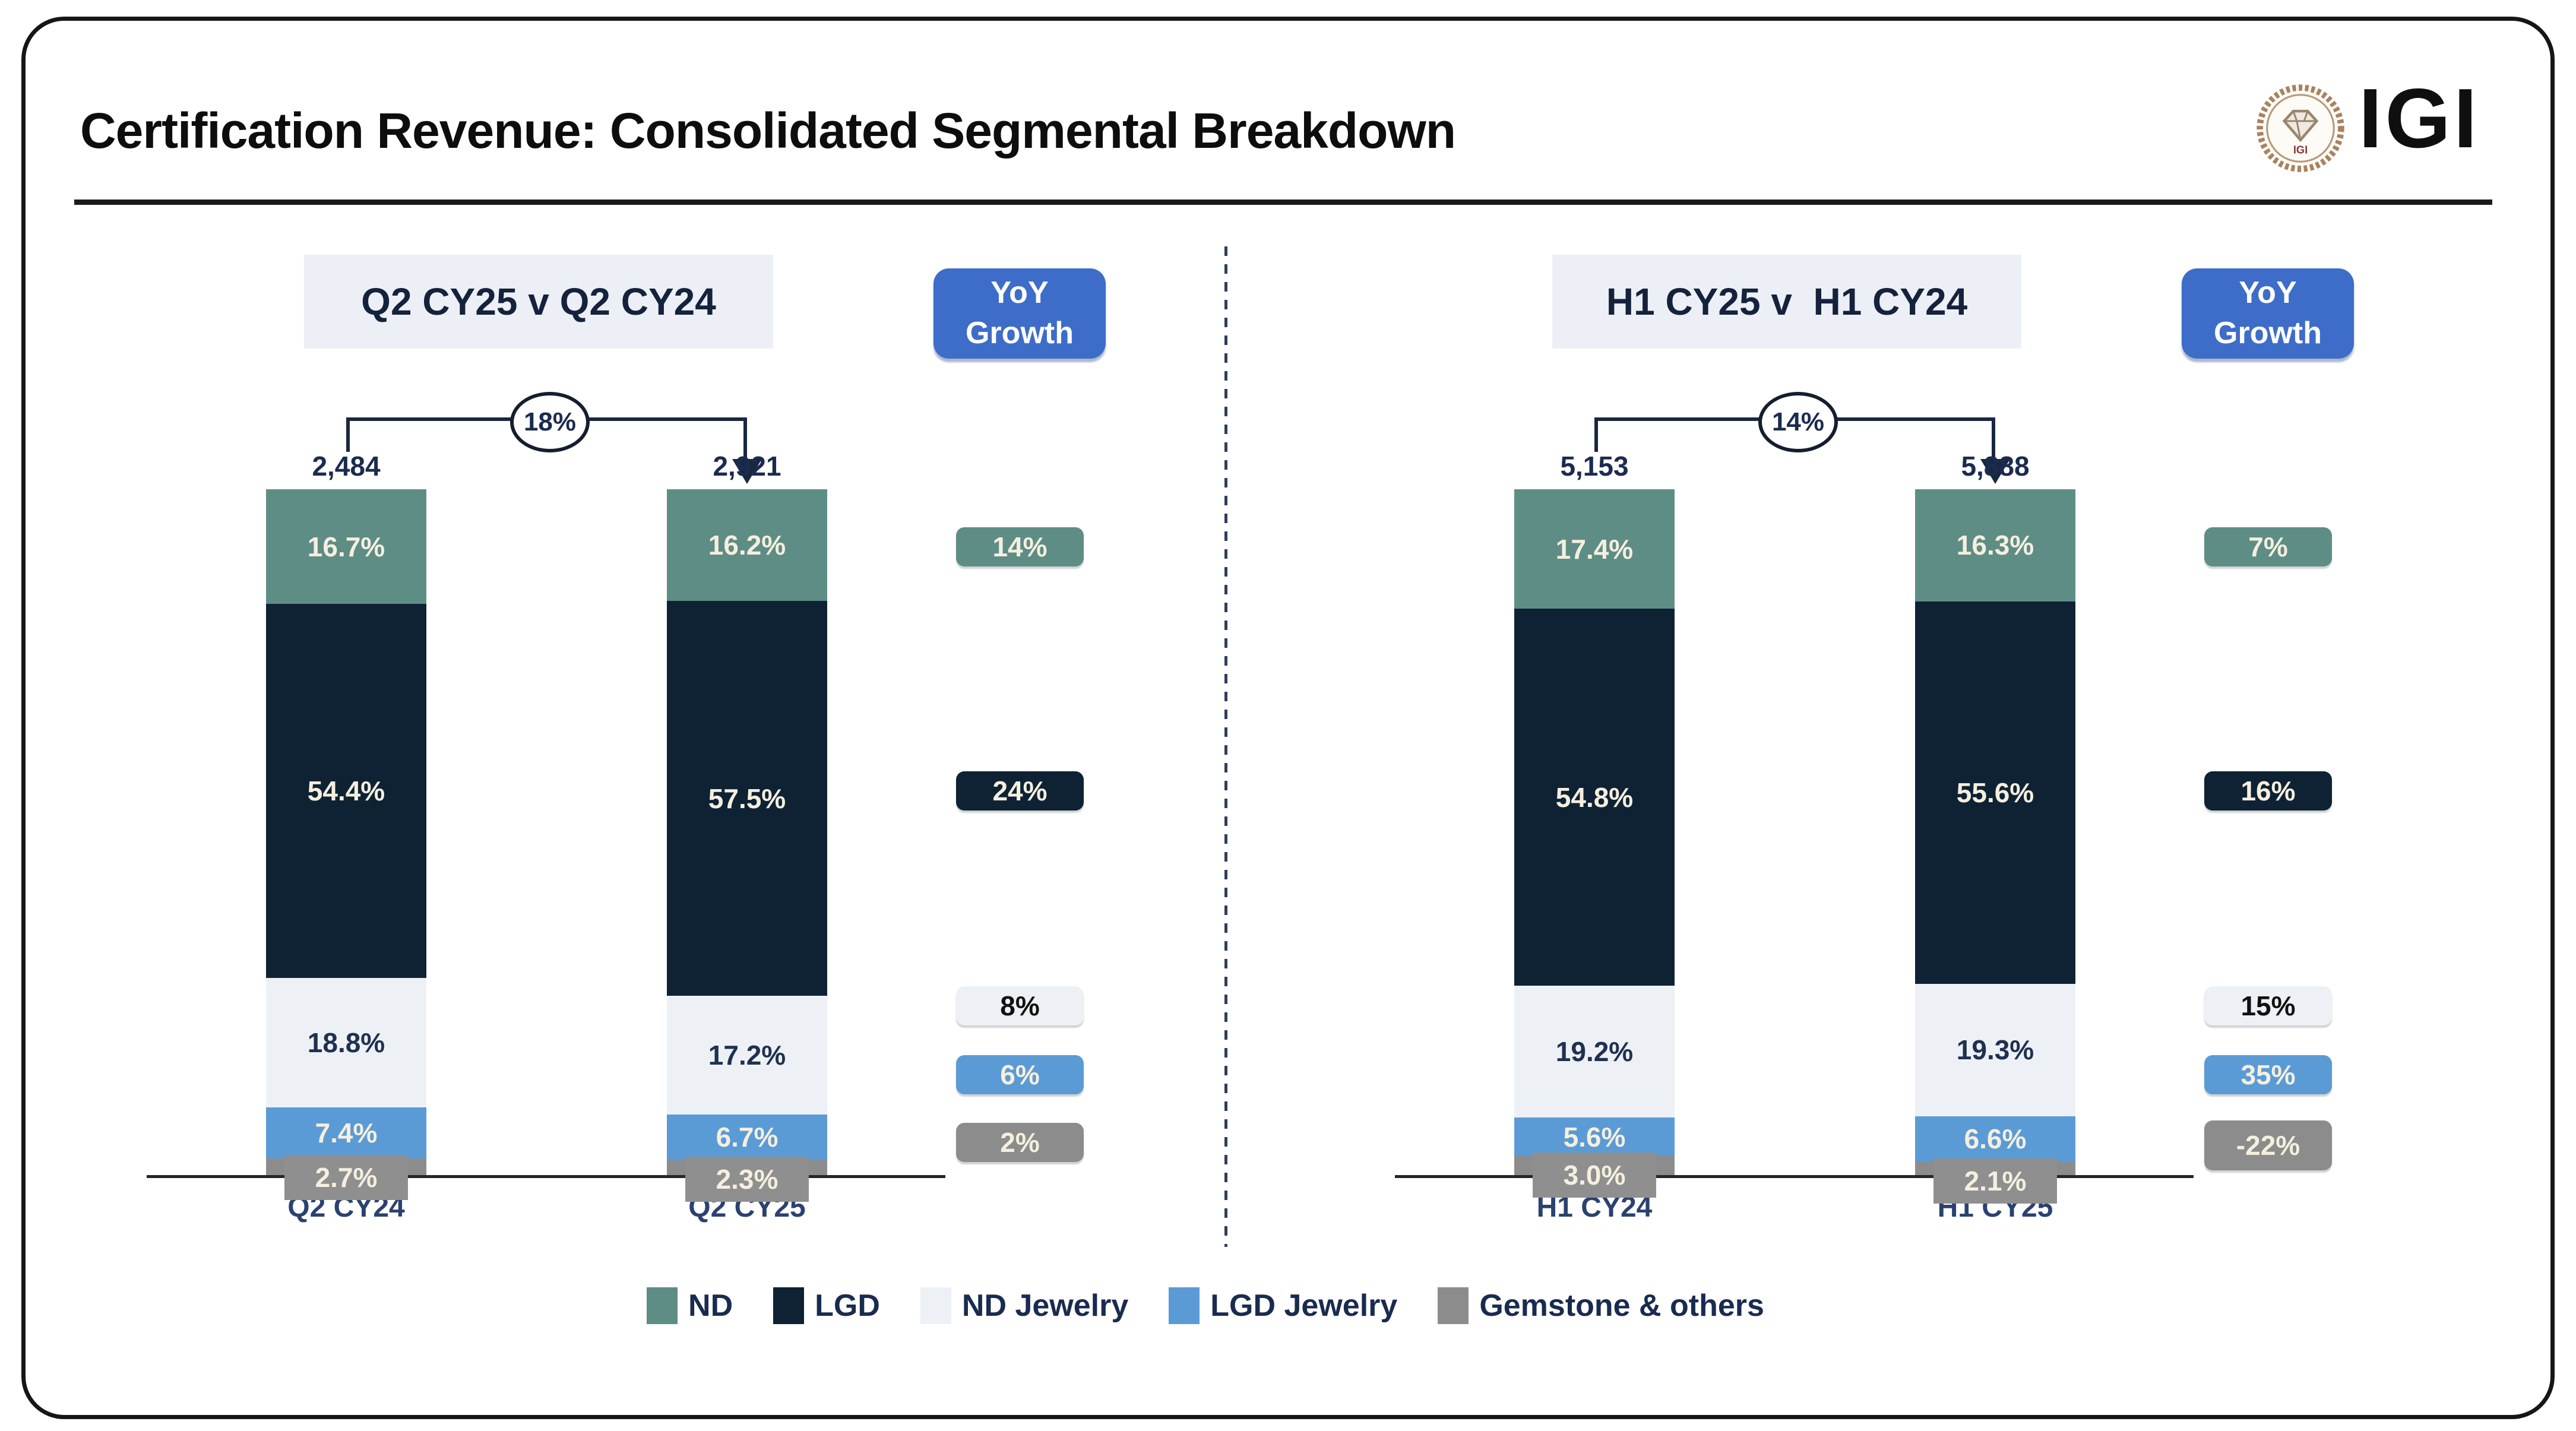 This screenshot has height=1431, width=2576. Describe the element at coordinates (1020, 1142) in the screenshot. I see `growth-badge-gemstone: 2%` at that location.